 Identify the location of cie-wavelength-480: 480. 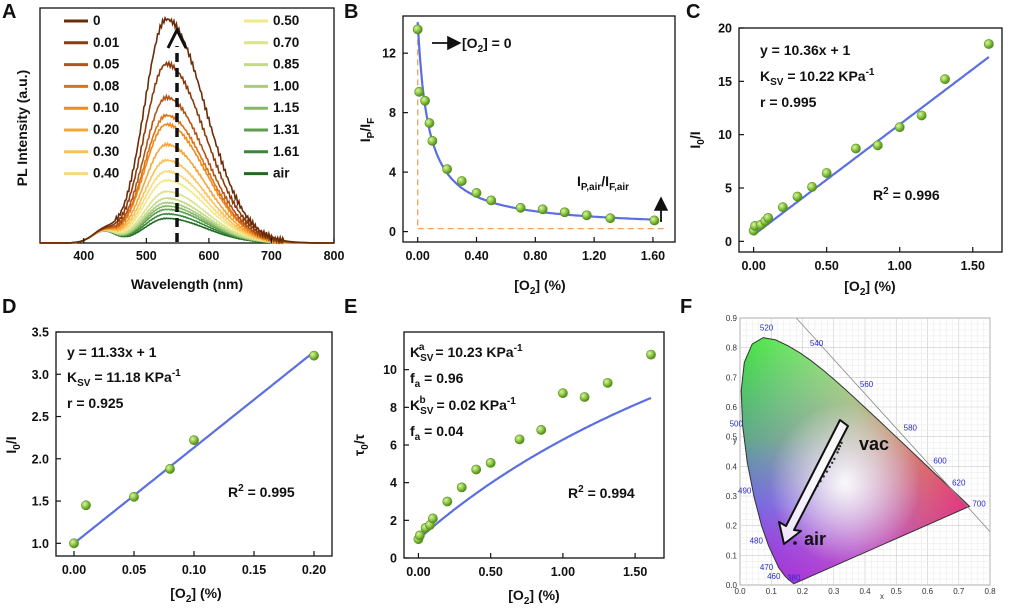
(757, 540).